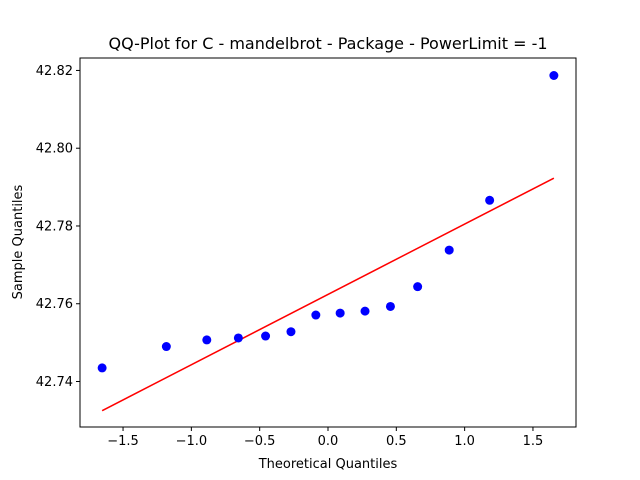  Describe the element at coordinates (54, 71) in the screenshot. I see `y-tick-label: 42.82` at that location.